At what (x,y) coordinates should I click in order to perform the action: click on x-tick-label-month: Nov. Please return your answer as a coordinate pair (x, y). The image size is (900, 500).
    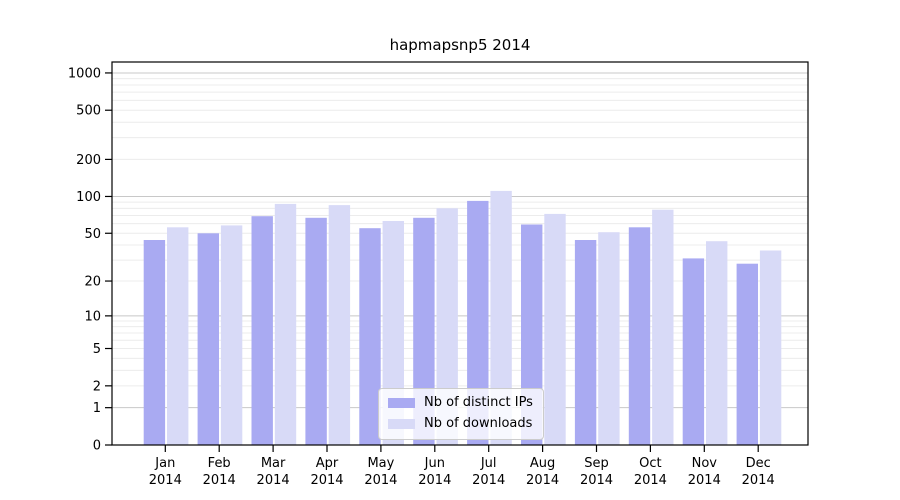
    Looking at the image, I should click on (705, 463).